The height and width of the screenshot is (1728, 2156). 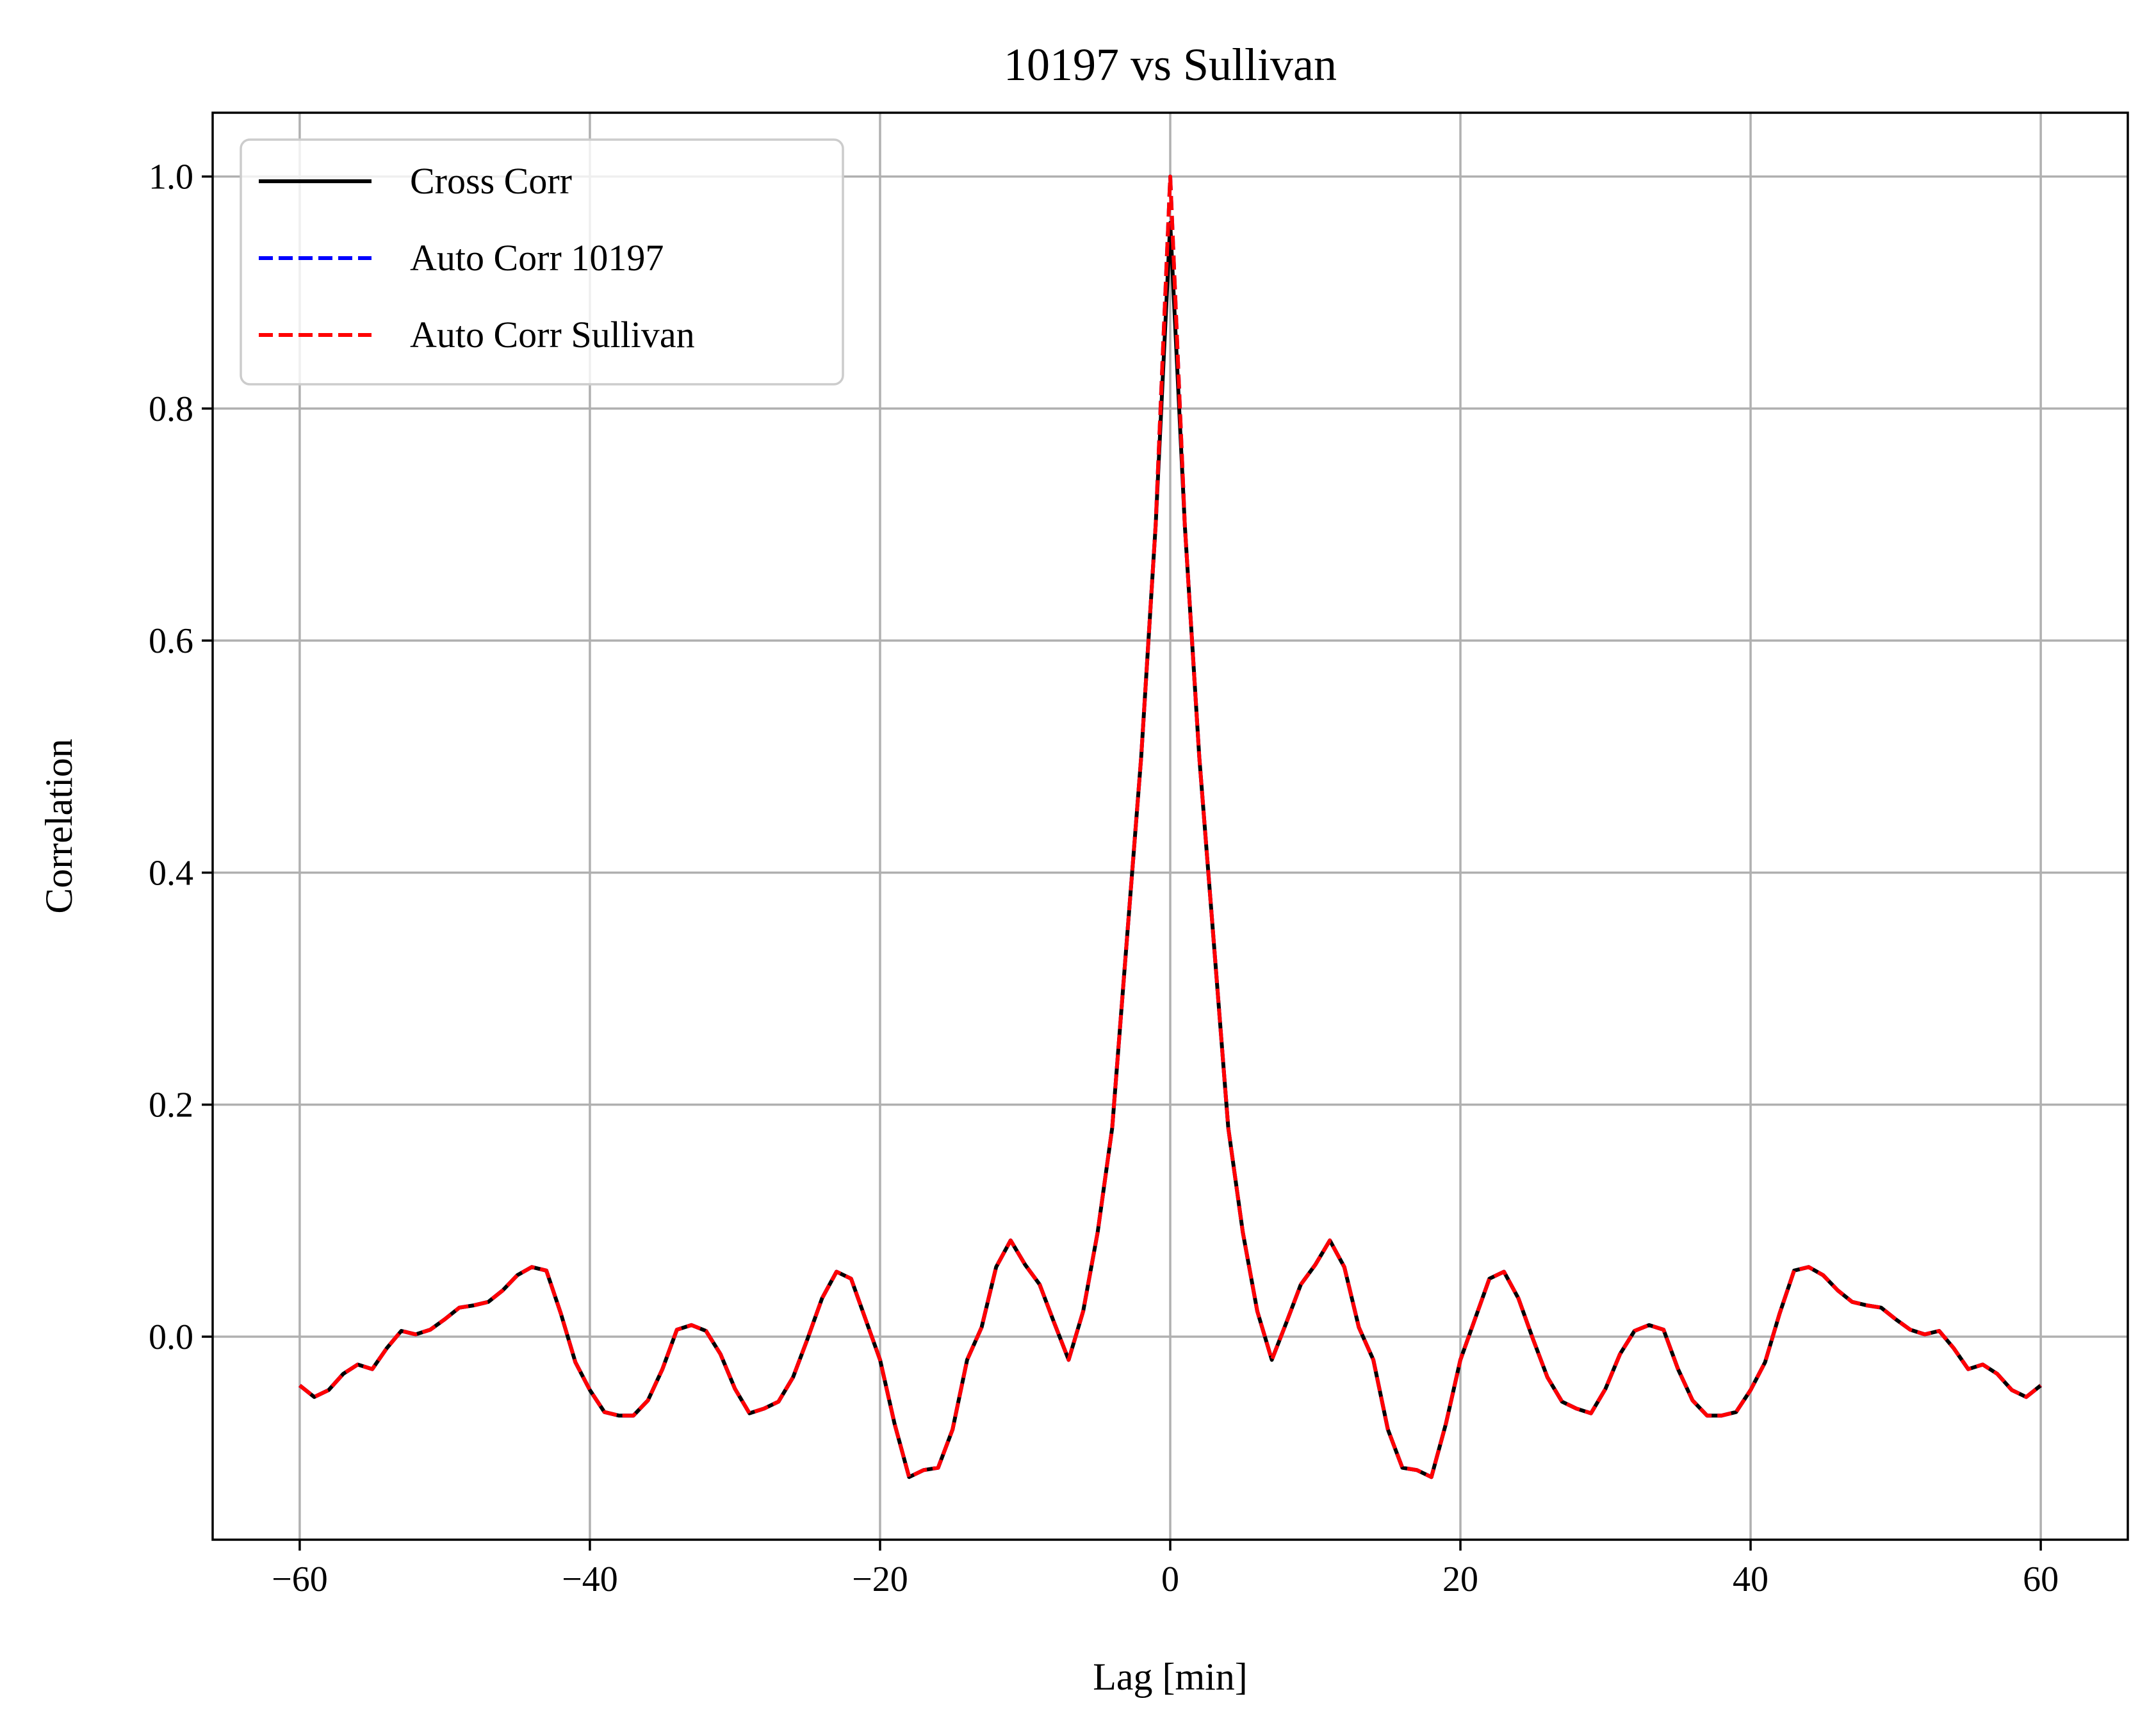 What do you see at coordinates (537, 258) in the screenshot?
I see `legend-label-auto-corr-10197: Auto Corr 10197` at bounding box center [537, 258].